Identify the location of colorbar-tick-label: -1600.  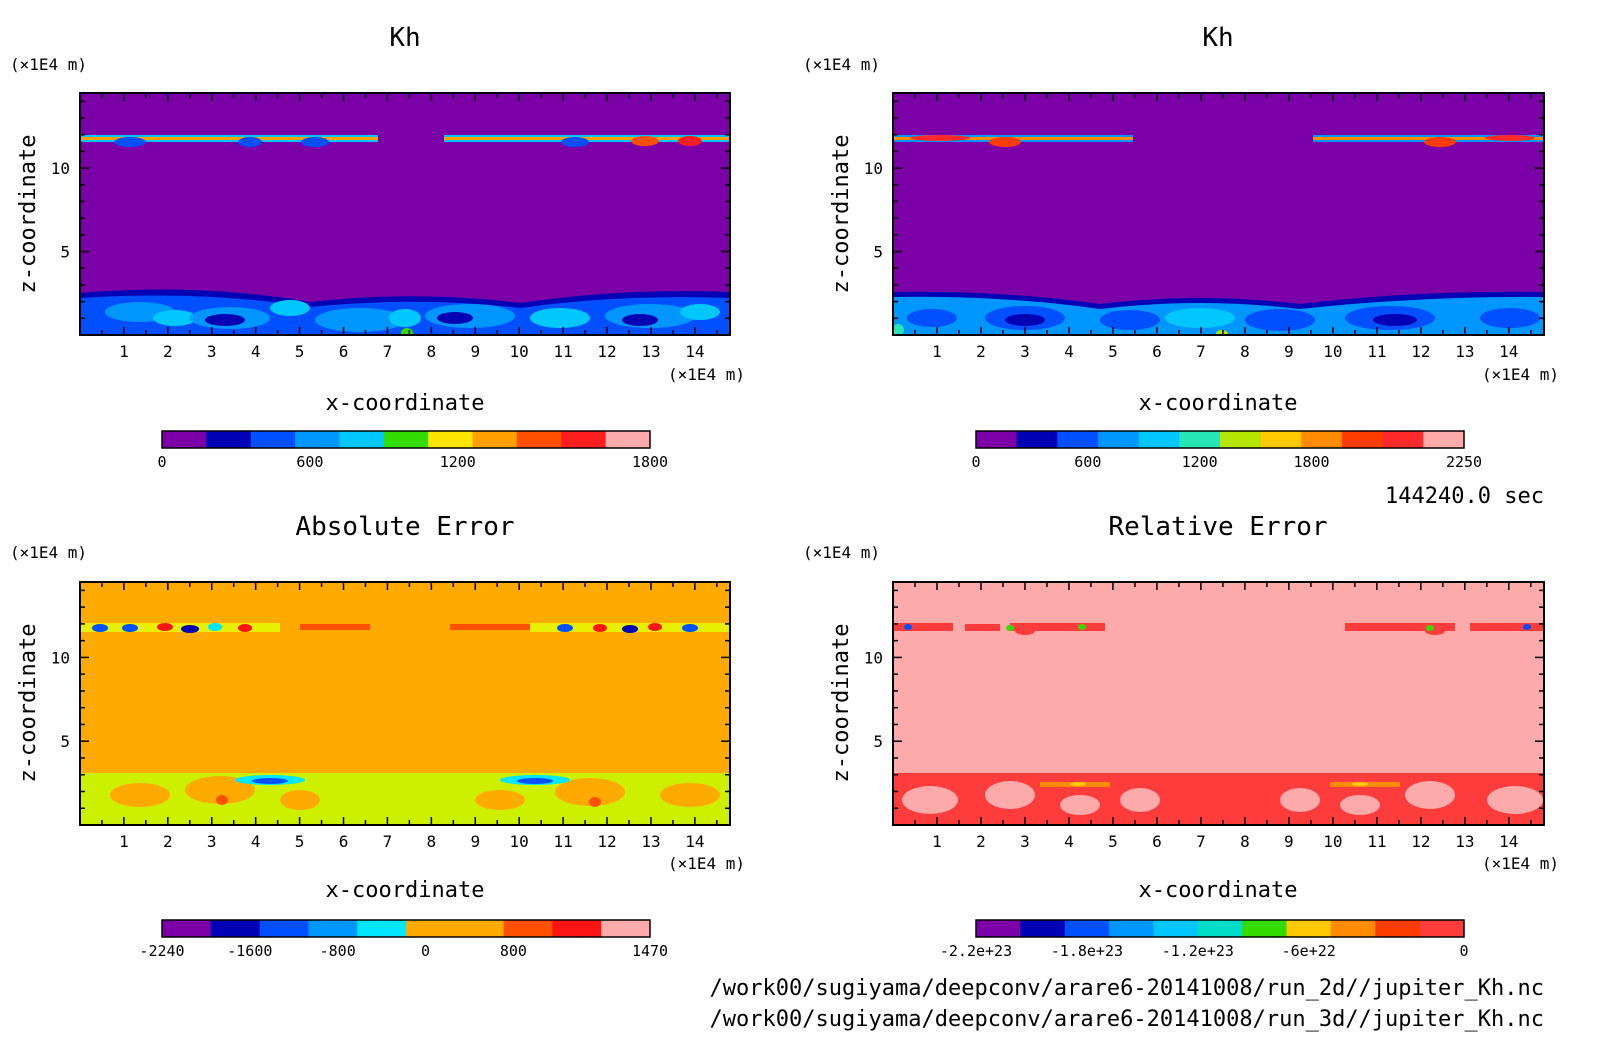
(249, 951).